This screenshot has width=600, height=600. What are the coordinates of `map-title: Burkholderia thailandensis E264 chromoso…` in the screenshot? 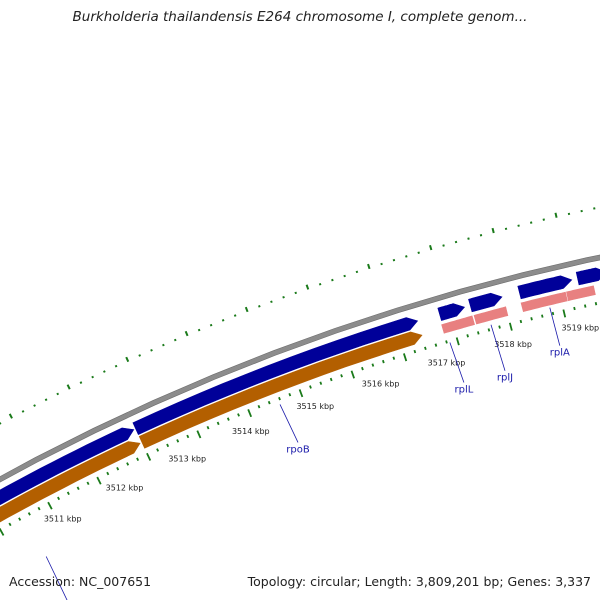 It's located at (300, 17).